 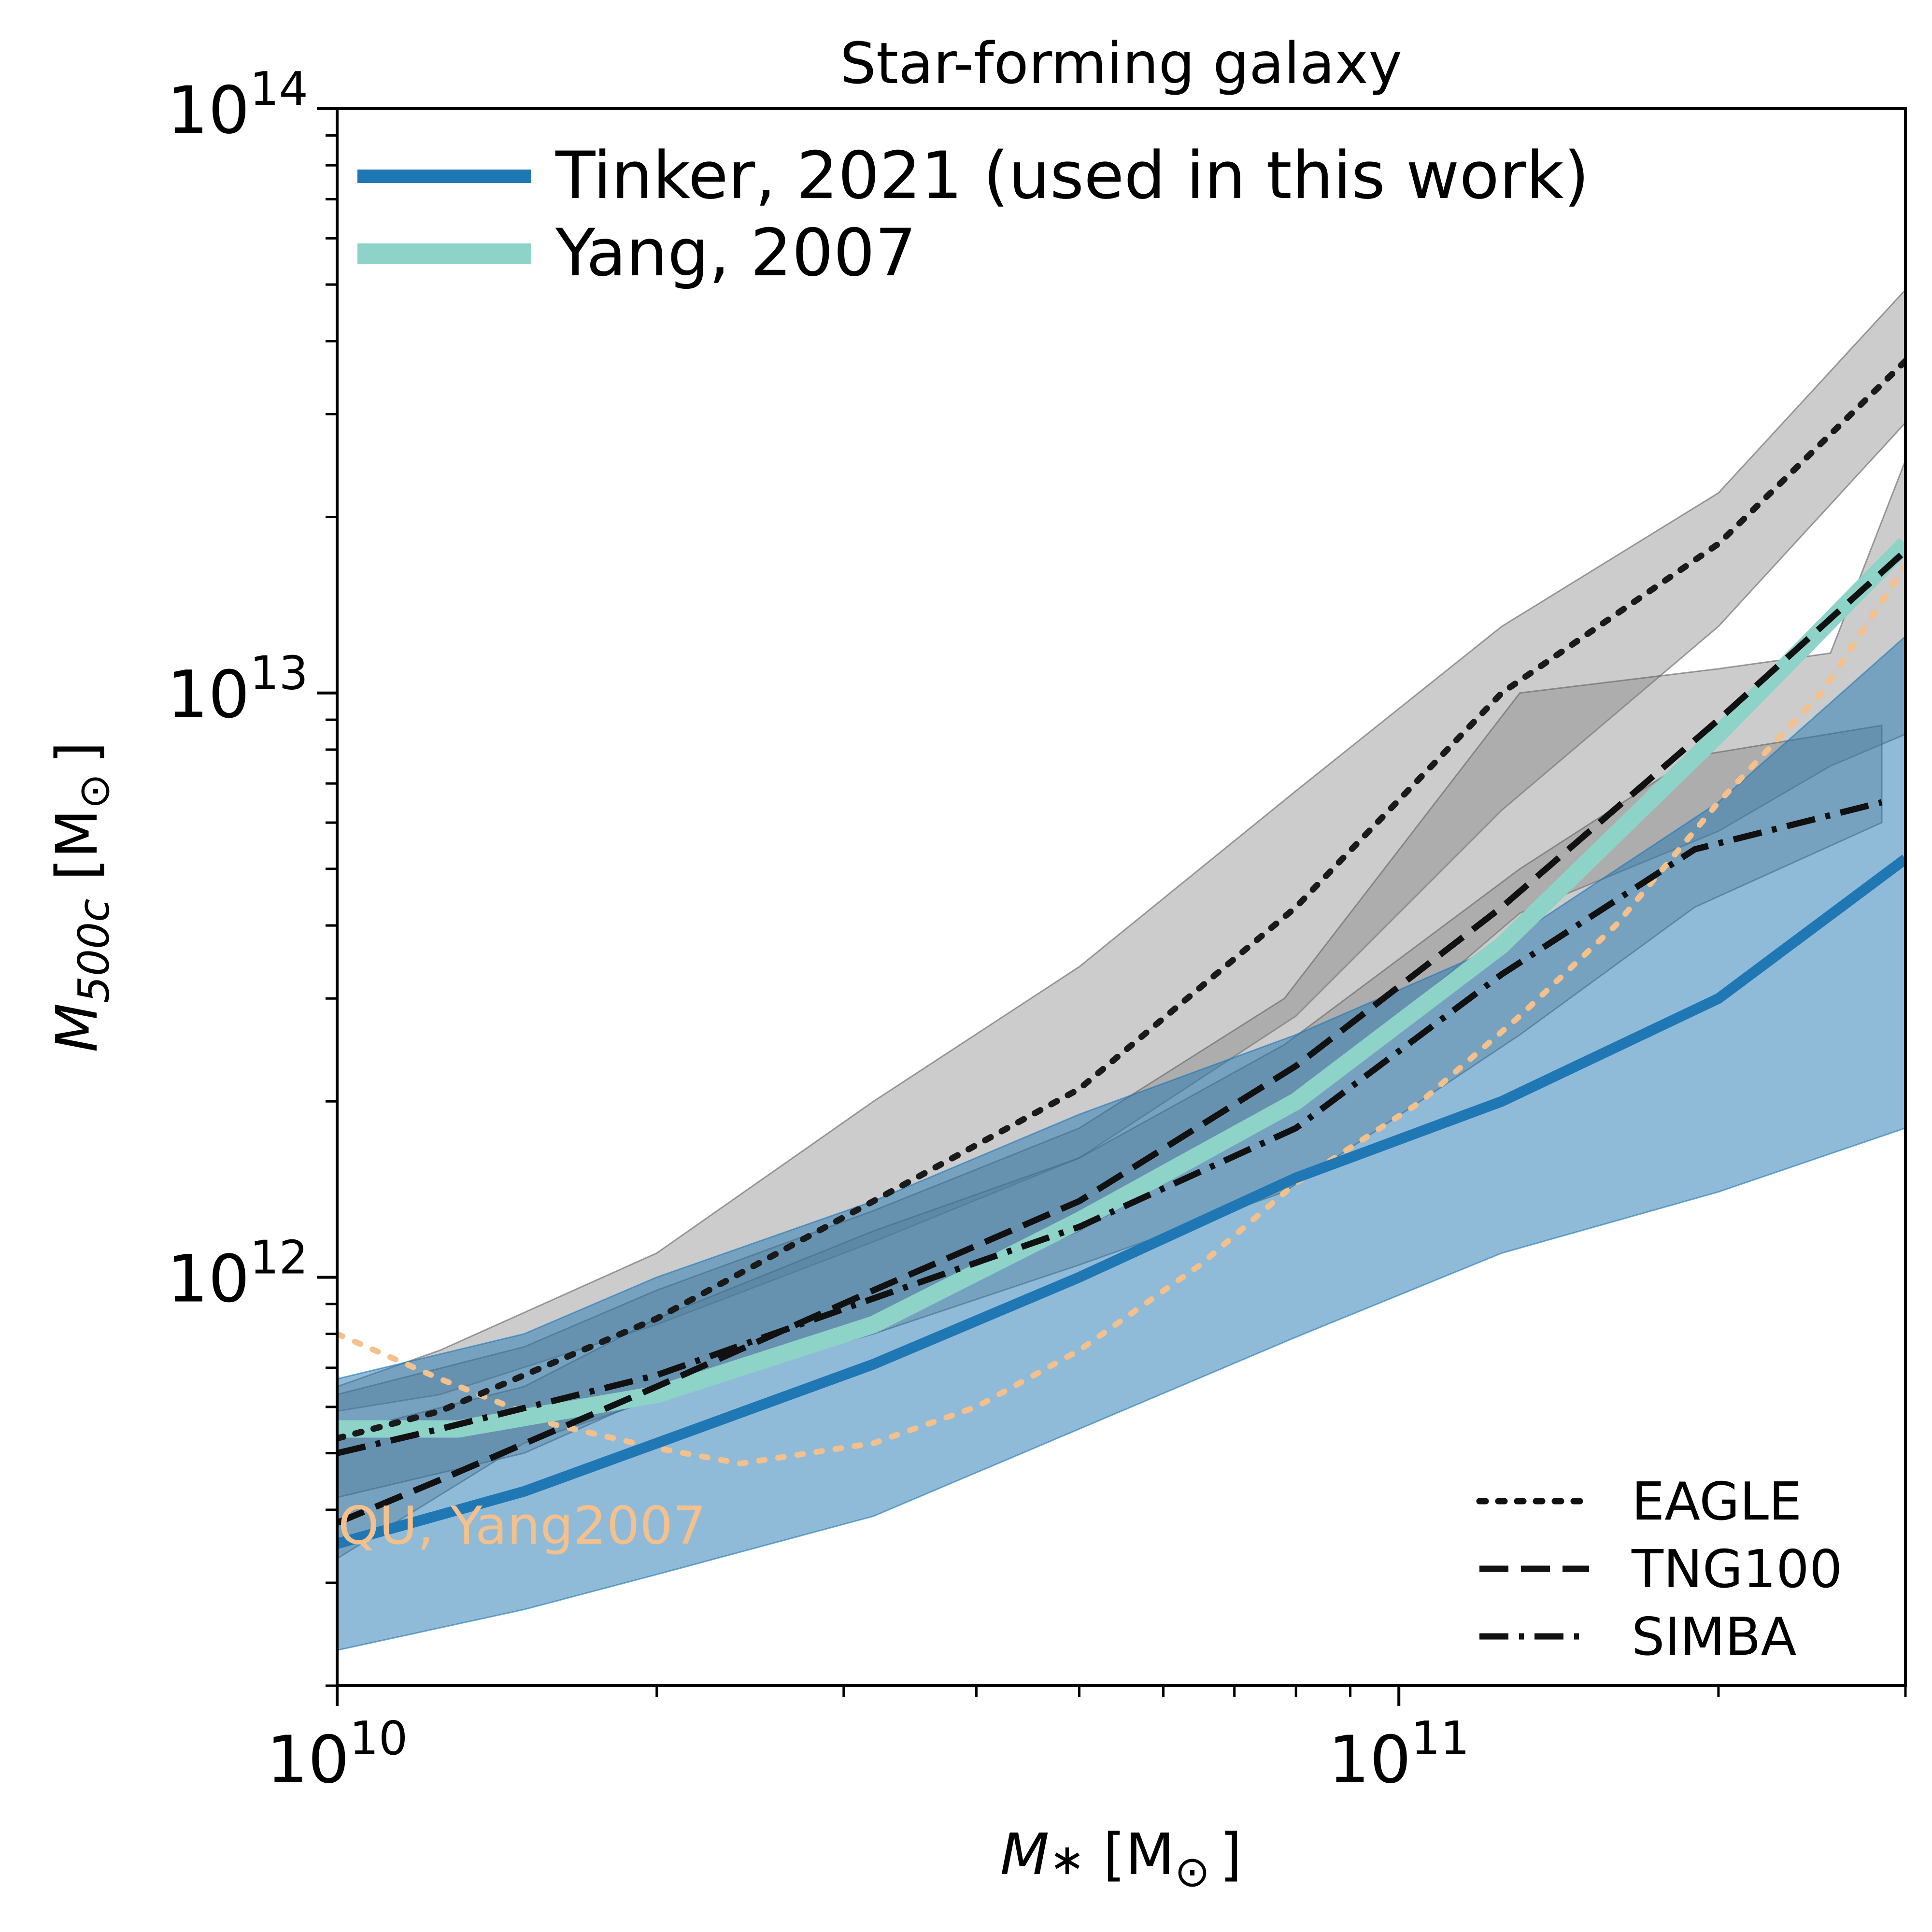 I want to click on tinker-2021-used-in-this-work-legend-label: Tinker, 2021 (used in this work), so click(x=1072, y=175).